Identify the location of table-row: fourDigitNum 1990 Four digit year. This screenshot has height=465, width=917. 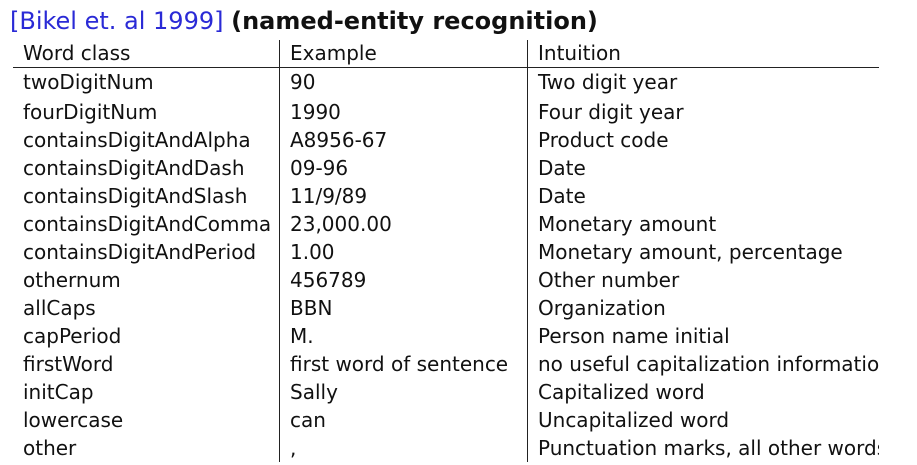
(446, 111).